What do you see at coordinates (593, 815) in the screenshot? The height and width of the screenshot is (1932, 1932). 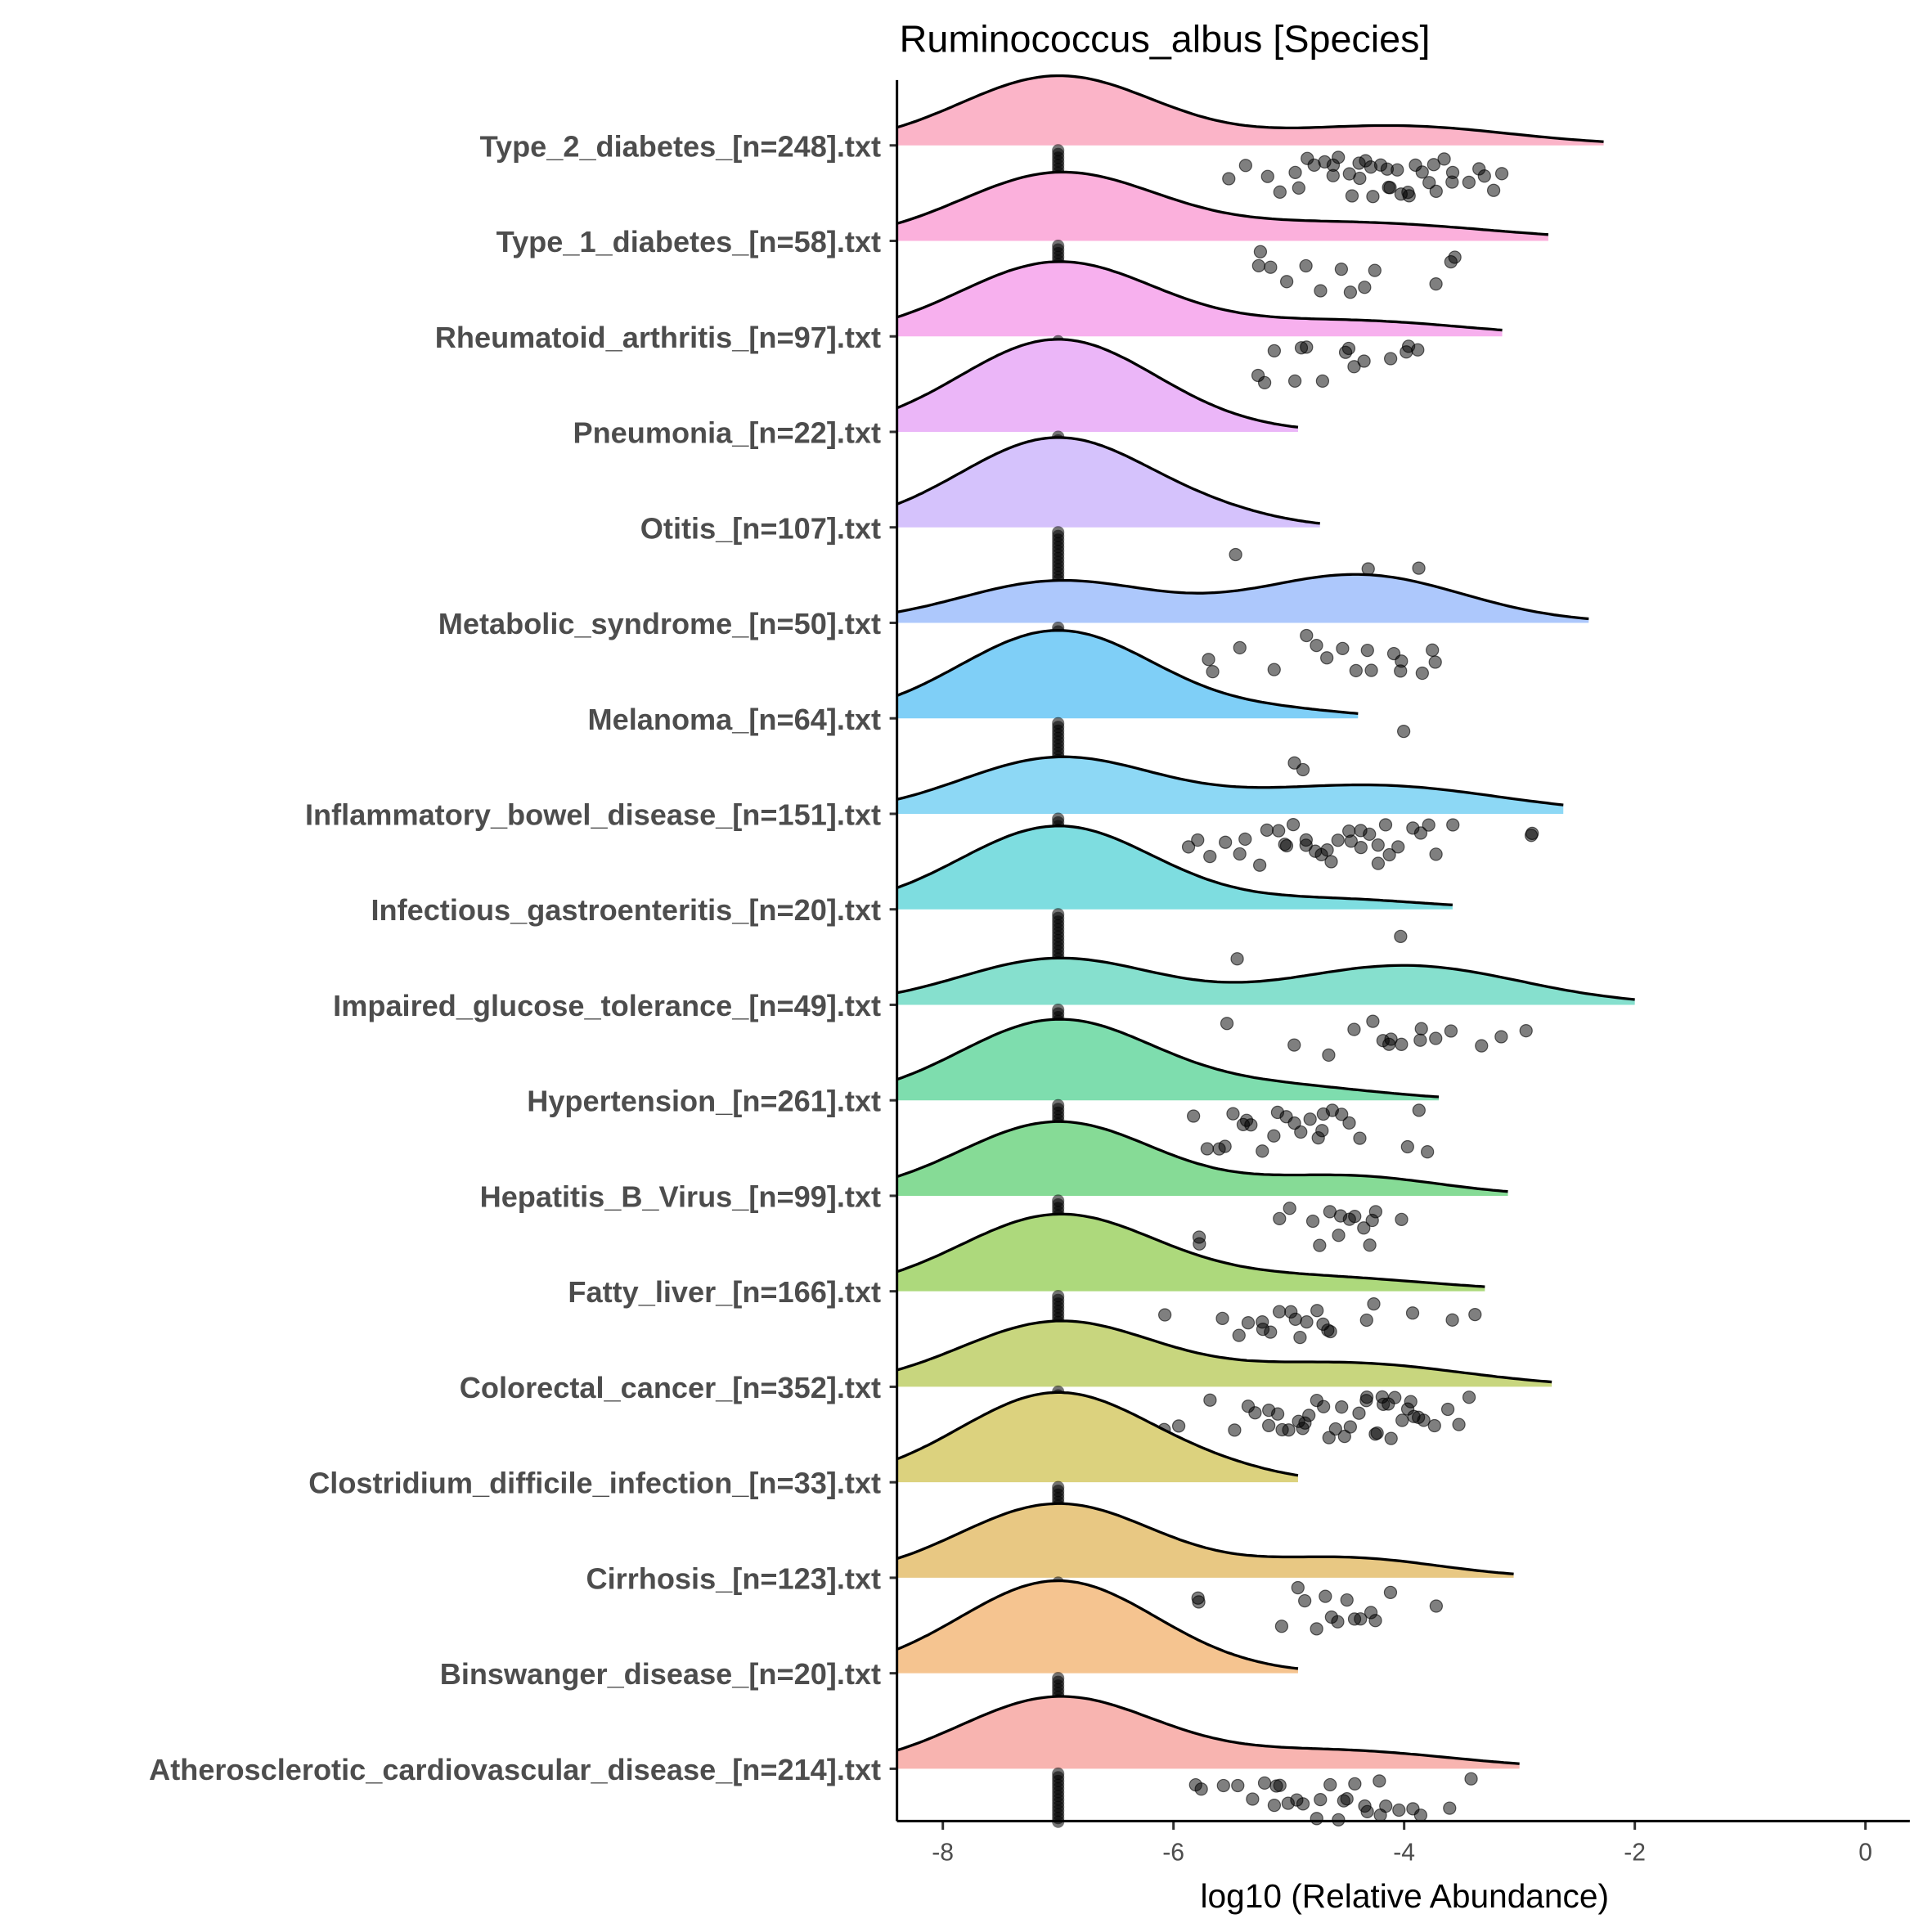 I see `y-tick-label: Inflammatory_bowel_disease_[n=151].txt` at bounding box center [593, 815].